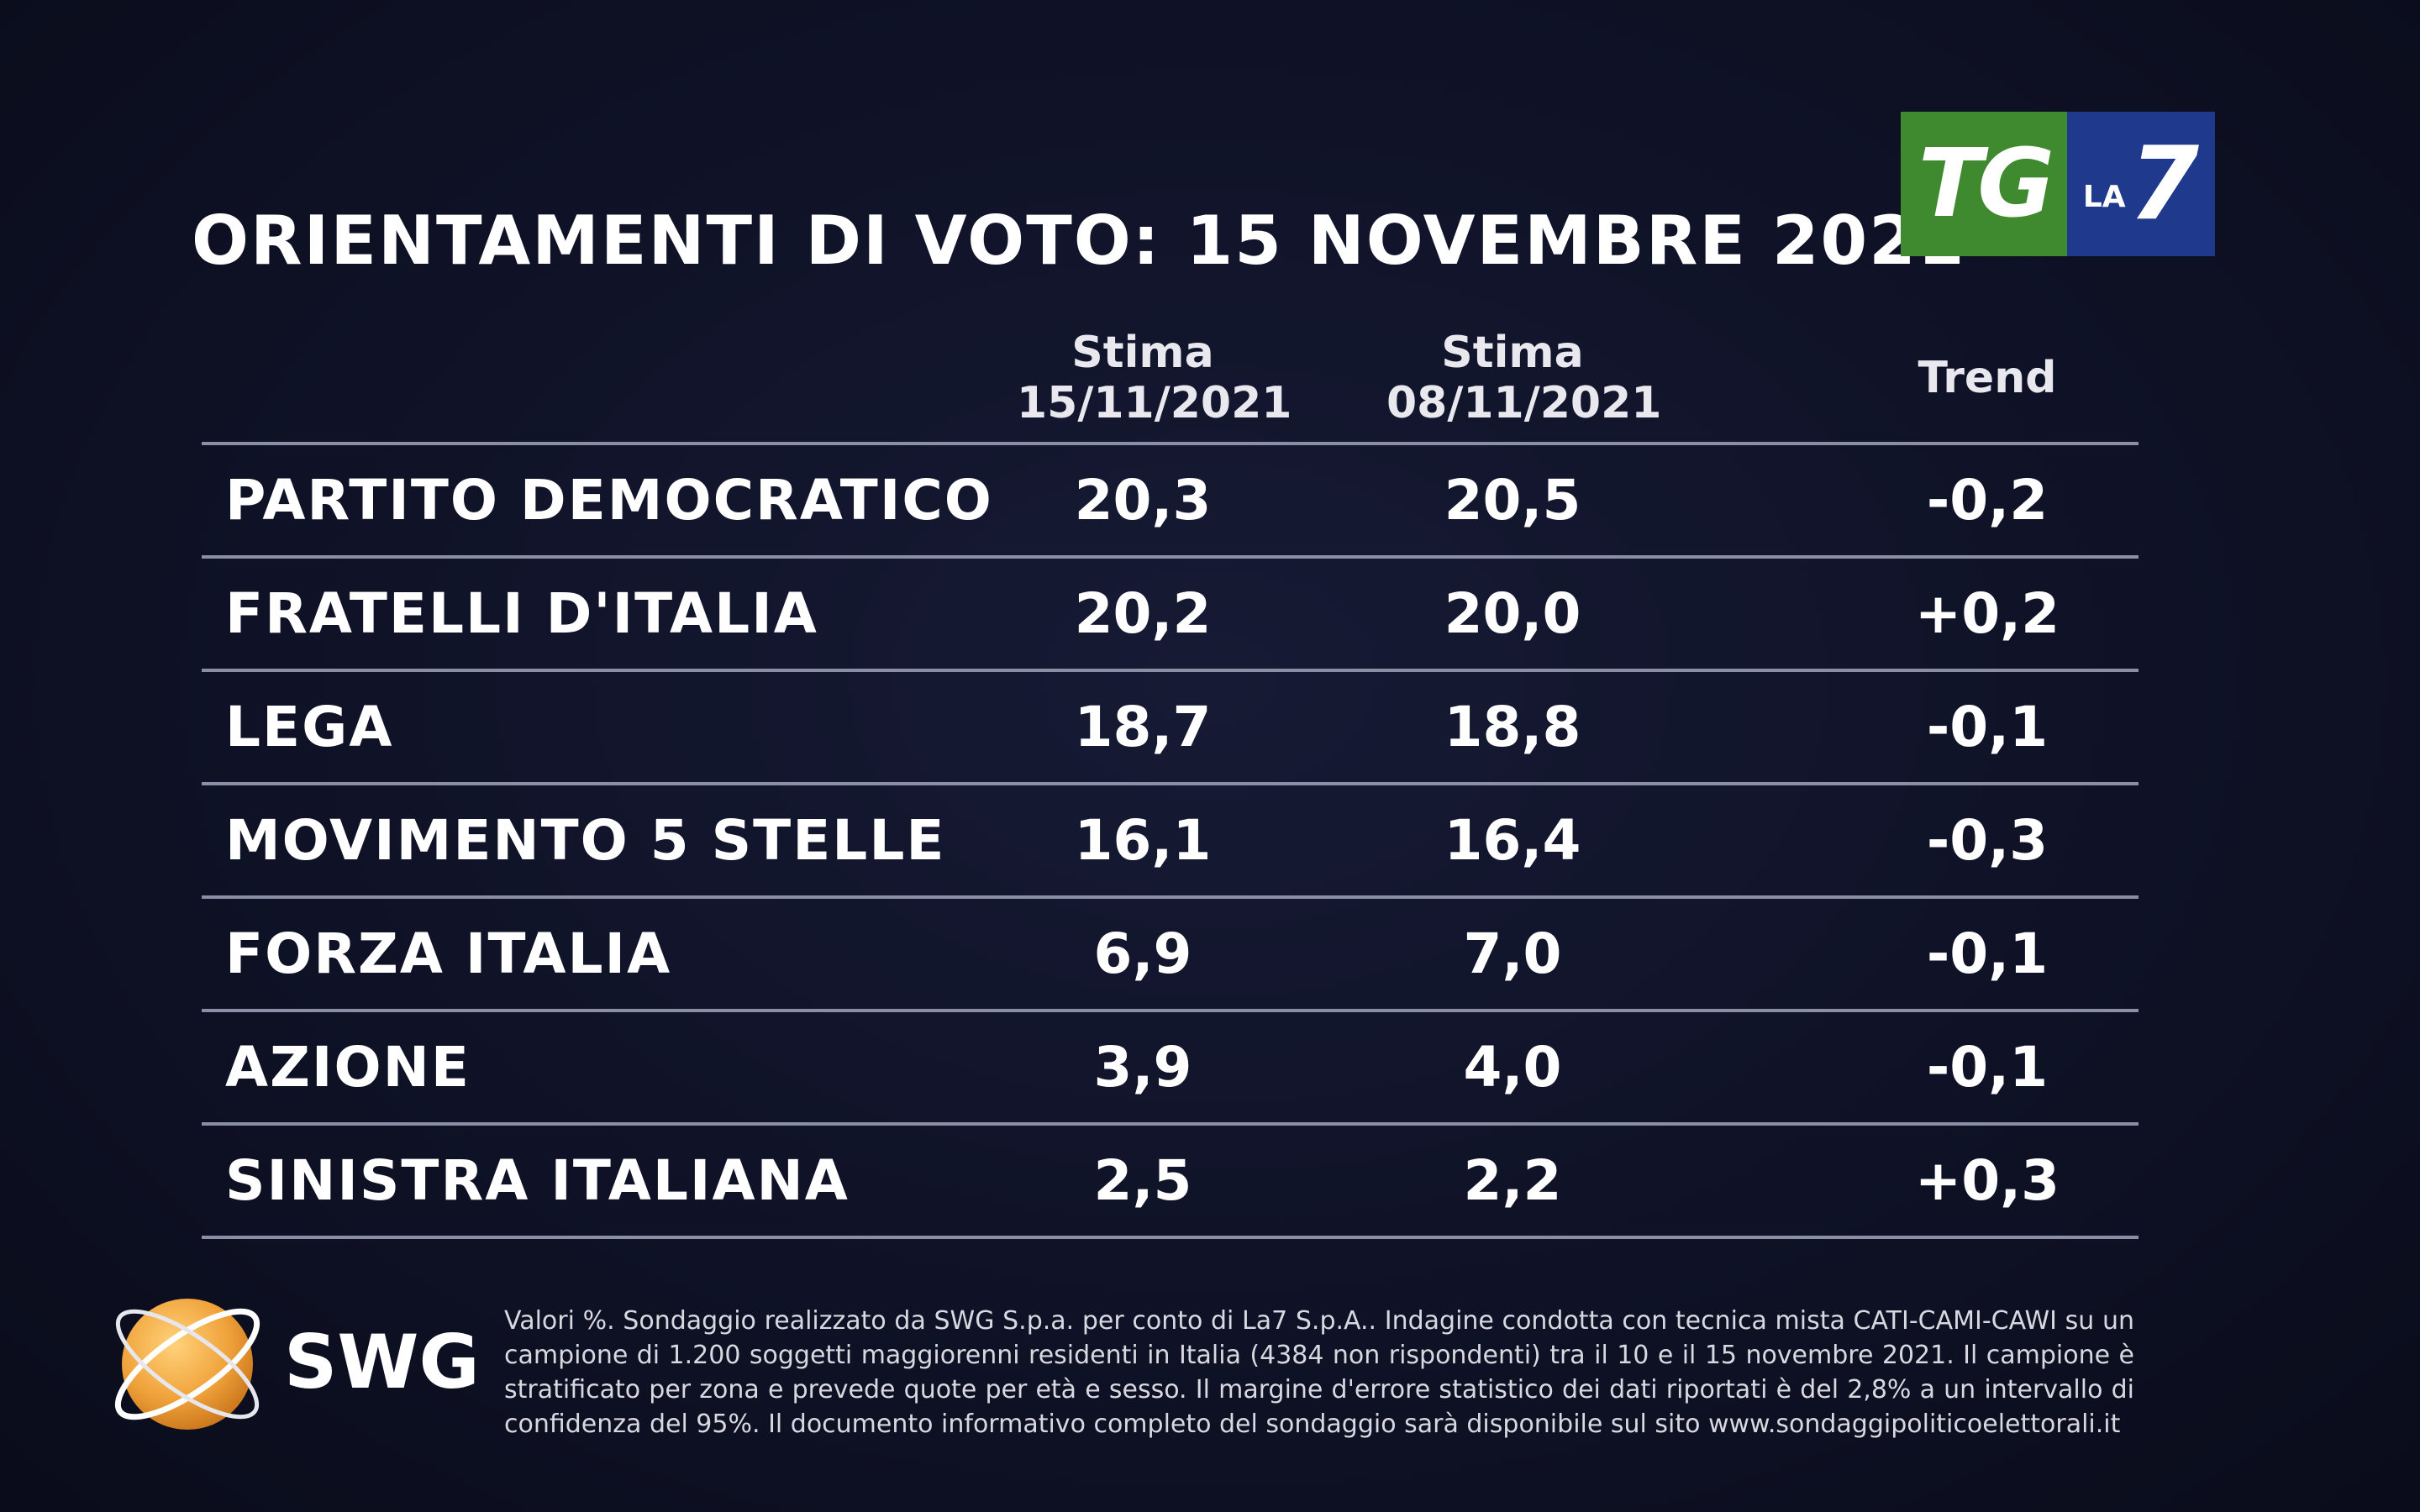 The height and width of the screenshot is (1512, 2420). I want to click on table-row: LEGA 18,7 18,8 -0,1, so click(1170, 728).